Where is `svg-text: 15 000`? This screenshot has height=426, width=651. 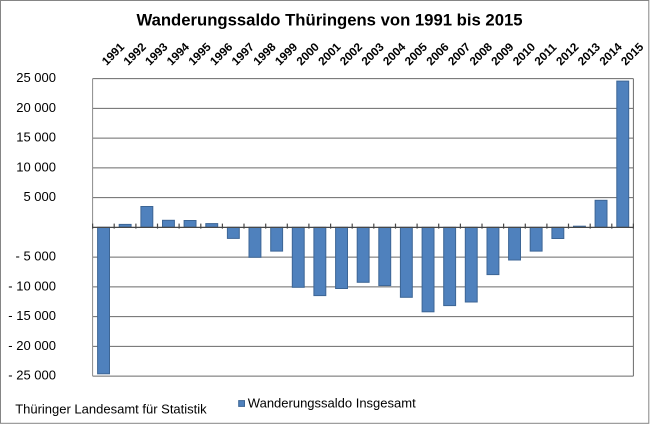 svg-text: 15 000 is located at coordinates (36, 137).